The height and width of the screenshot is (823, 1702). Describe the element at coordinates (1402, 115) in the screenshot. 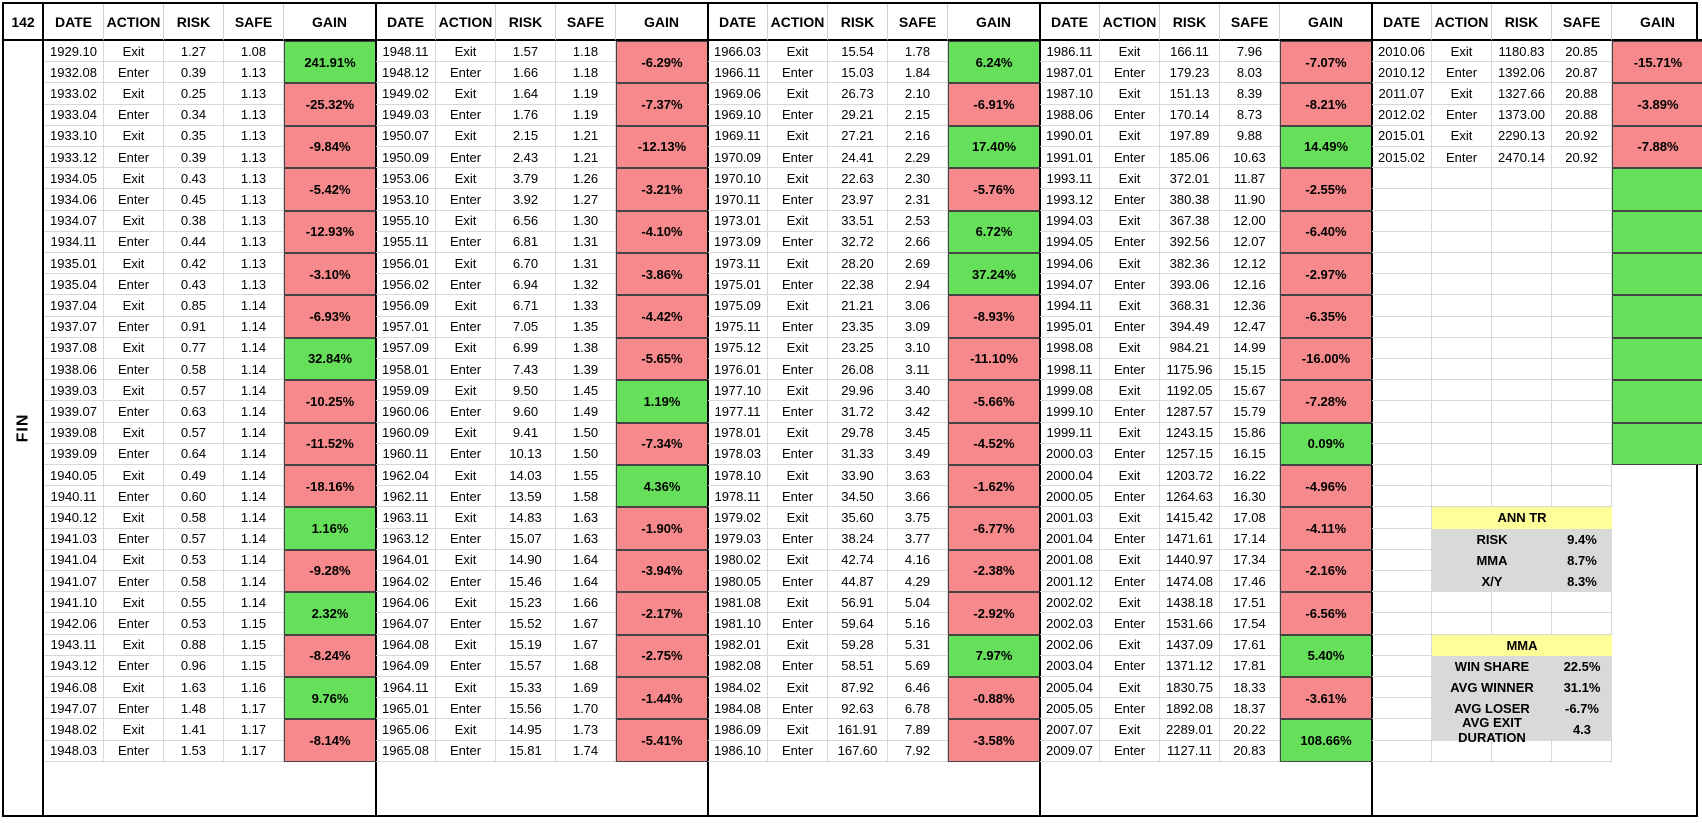

I see `date-cell: 2012.02` at that location.